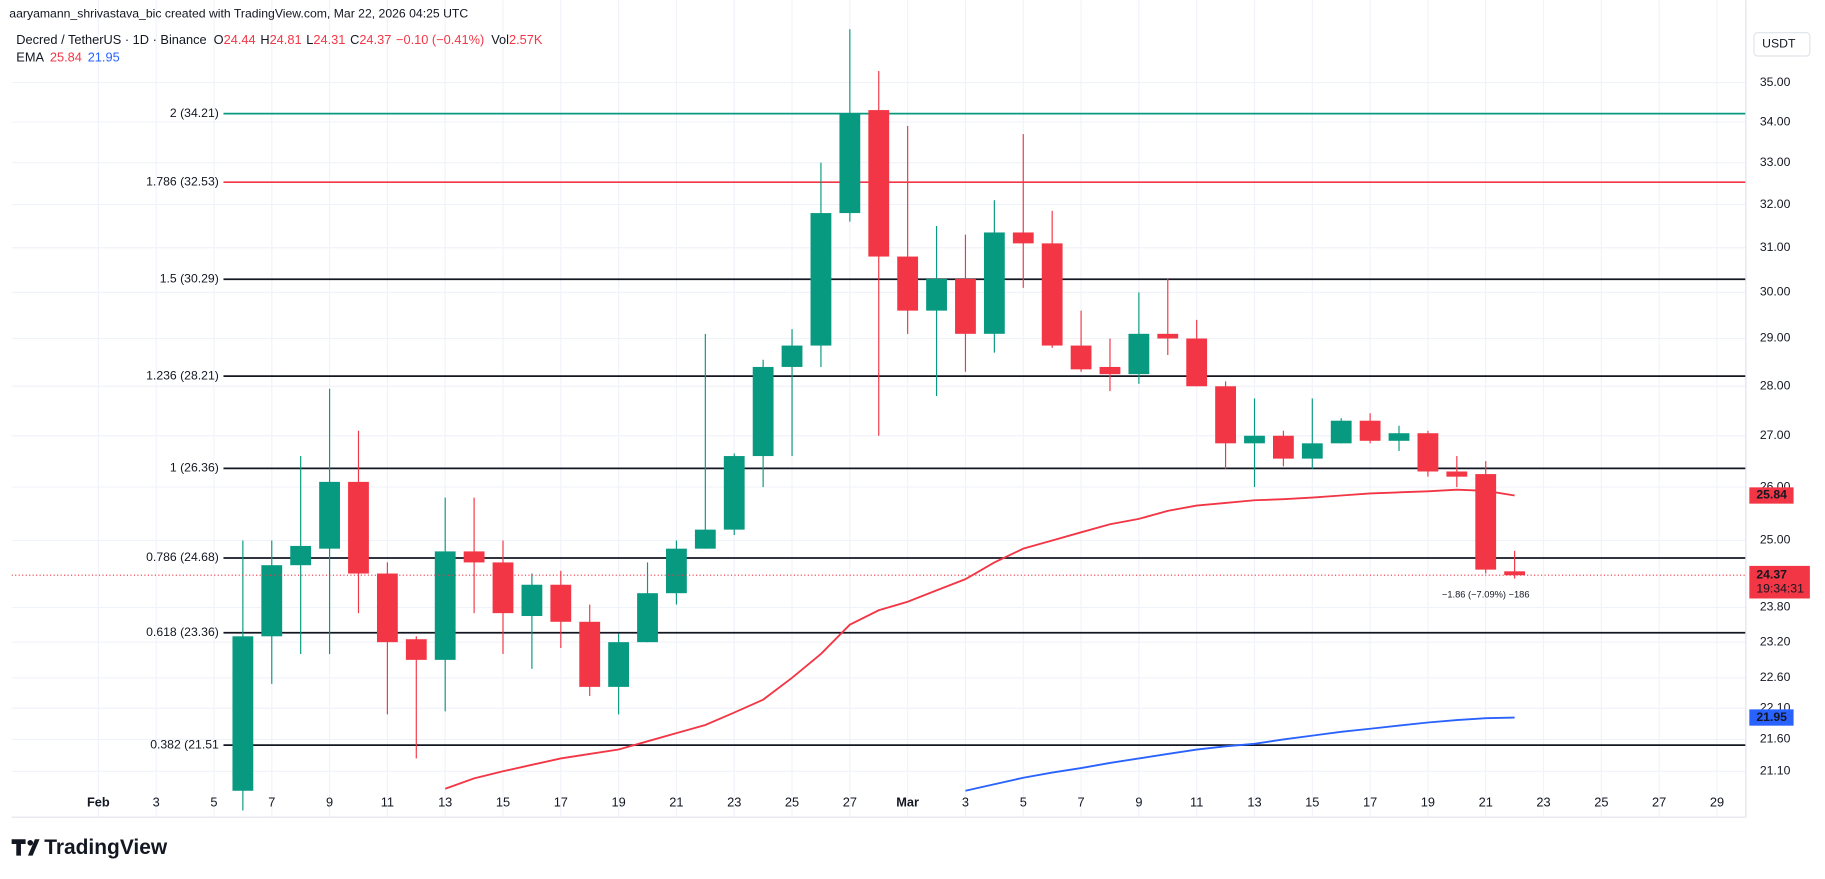  What do you see at coordinates (184, 744) in the screenshot?
I see `fib-label: 0.382 (21.51` at bounding box center [184, 744].